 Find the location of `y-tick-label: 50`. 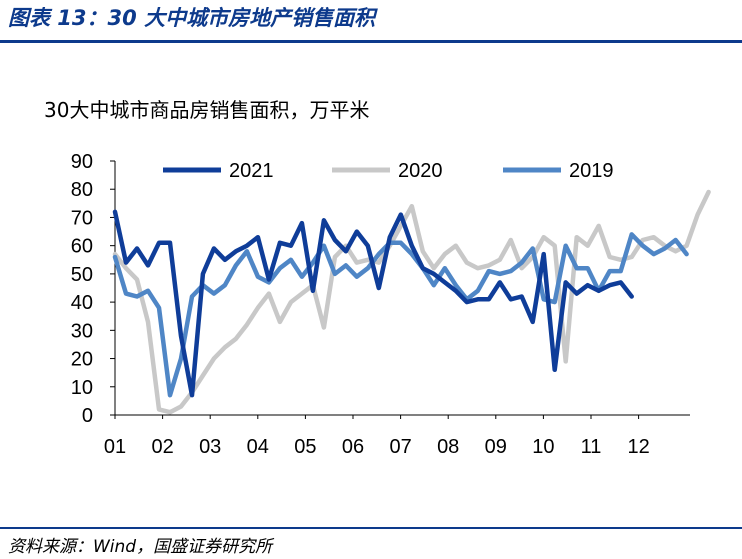

y-tick-label: 50 is located at coordinates (82, 275).